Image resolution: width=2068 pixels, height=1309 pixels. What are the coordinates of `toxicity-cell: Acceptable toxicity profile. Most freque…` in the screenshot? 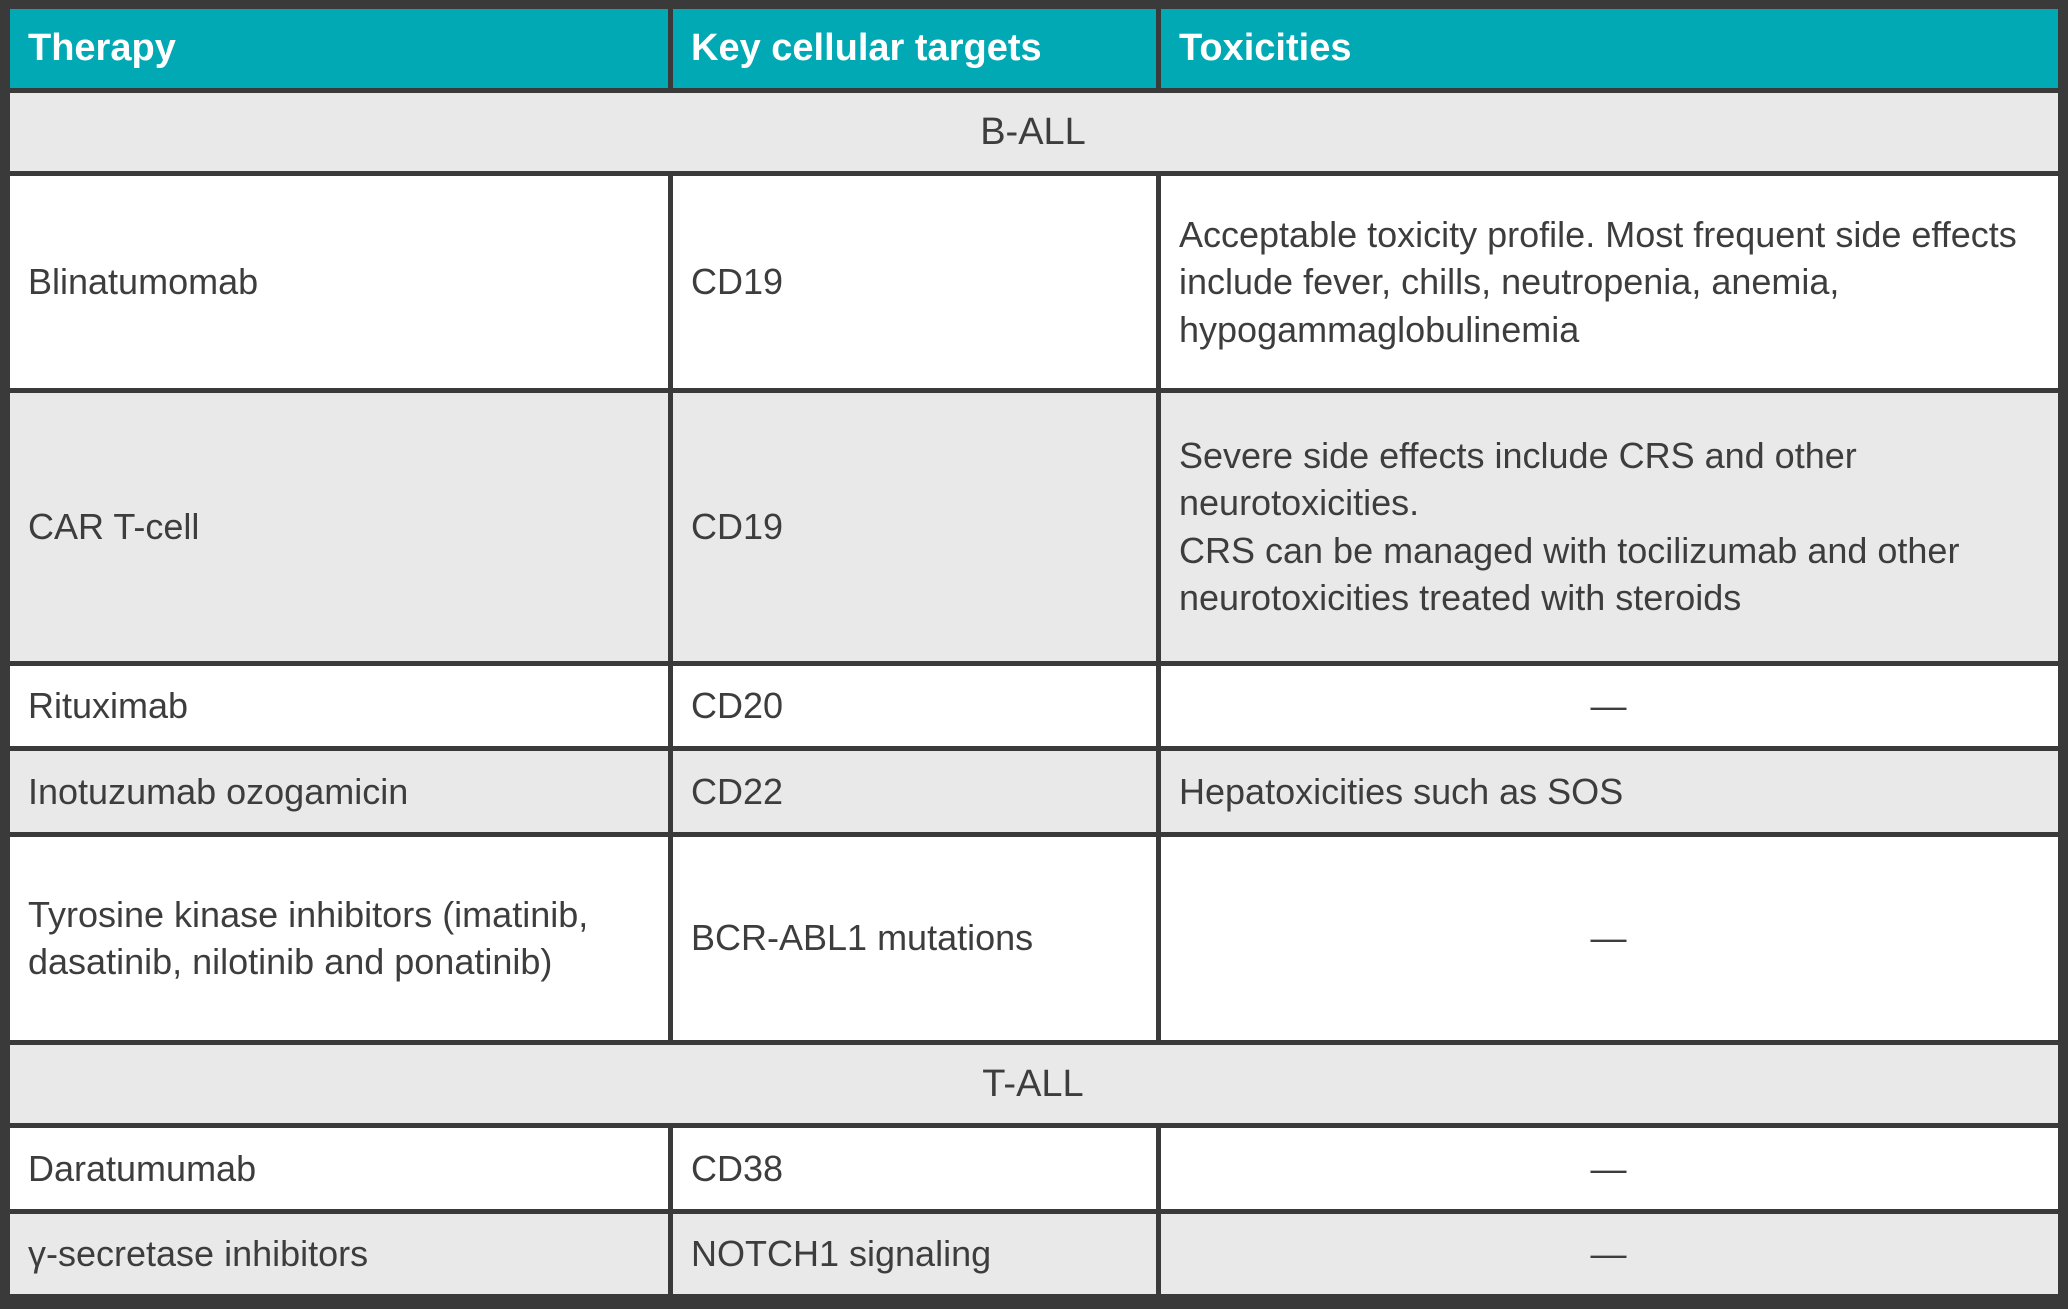 It's located at (1609, 282).